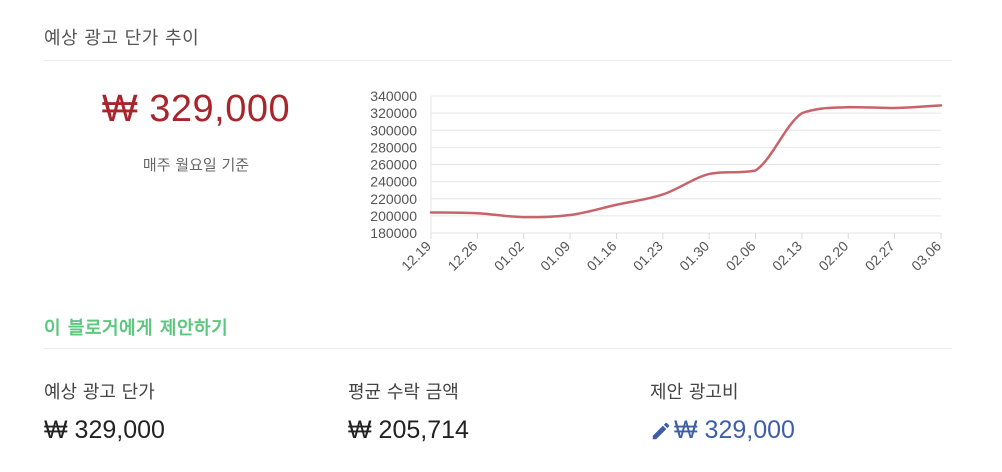 The width and height of the screenshot is (1002, 472). I want to click on y-tick-label: 200000, so click(393, 216).